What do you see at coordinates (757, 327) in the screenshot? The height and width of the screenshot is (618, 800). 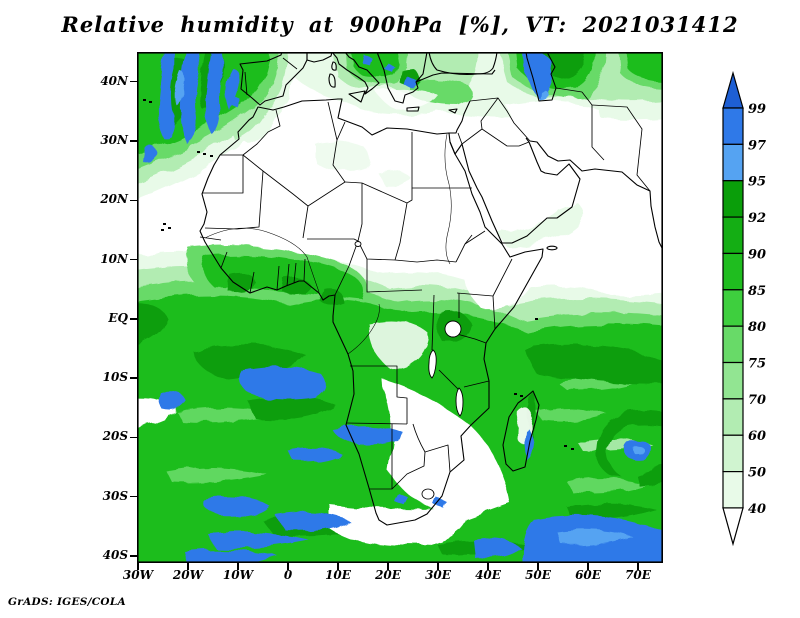 I see `colorbar-tick-label: 80` at bounding box center [757, 327].